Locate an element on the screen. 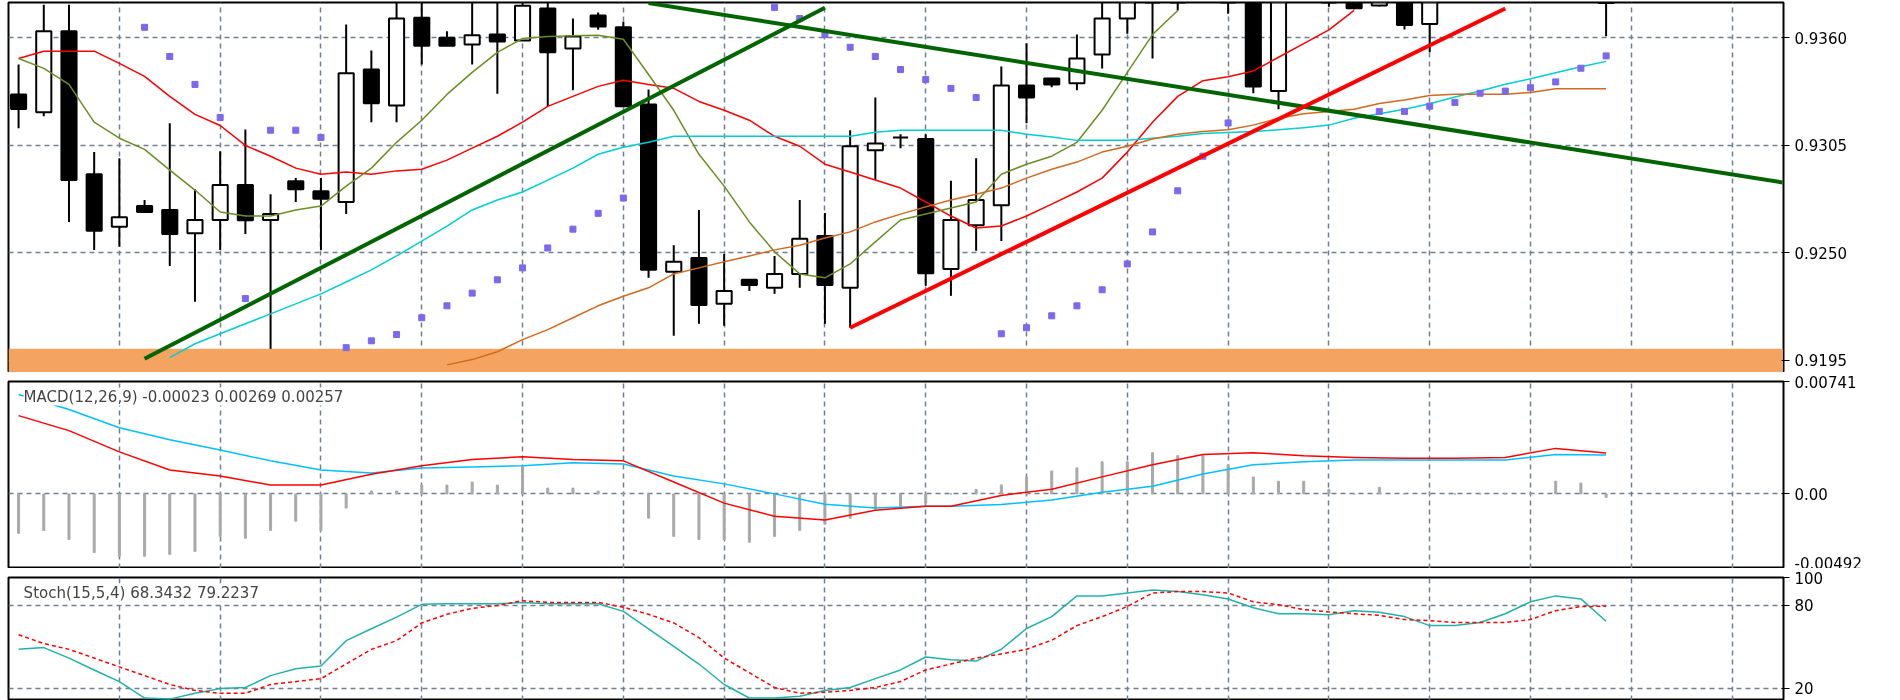 This screenshot has height=700, width=1900. chart-title: Stoch(15,5,4) 68.3432 79.2237 is located at coordinates (141, 592).